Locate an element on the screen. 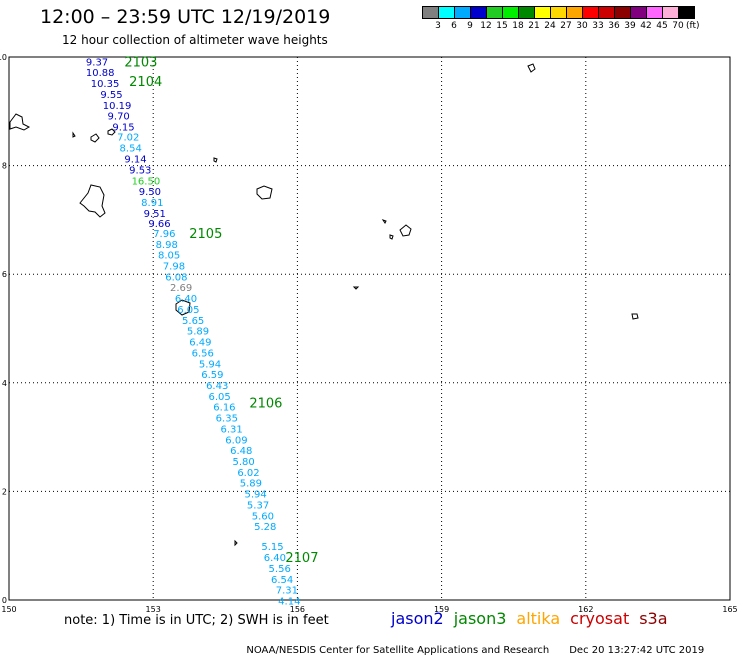 The width and height of the screenshot is (740, 656). wave-height-value: 9.14 is located at coordinates (135, 160).